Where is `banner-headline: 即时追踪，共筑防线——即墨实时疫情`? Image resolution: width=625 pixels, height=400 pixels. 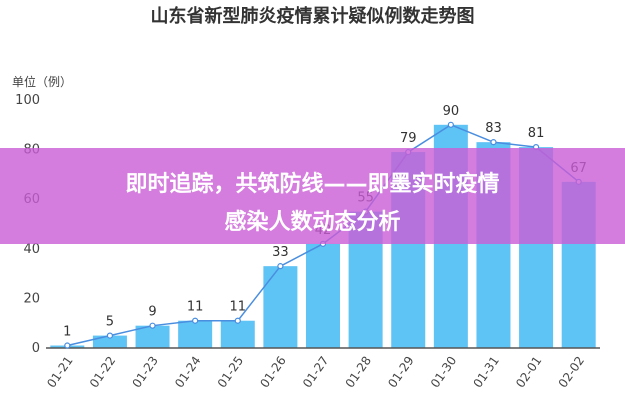
banner-headline: 即时追踪，共筑防线——即墨实时疫情 is located at coordinates (312, 184).